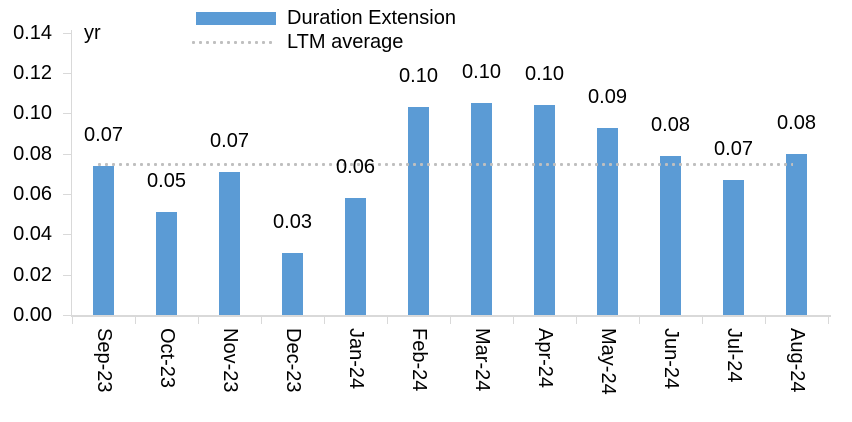 The width and height of the screenshot is (852, 422). What do you see at coordinates (607, 361) in the screenshot?
I see `x-axis-label: May-24` at bounding box center [607, 361].